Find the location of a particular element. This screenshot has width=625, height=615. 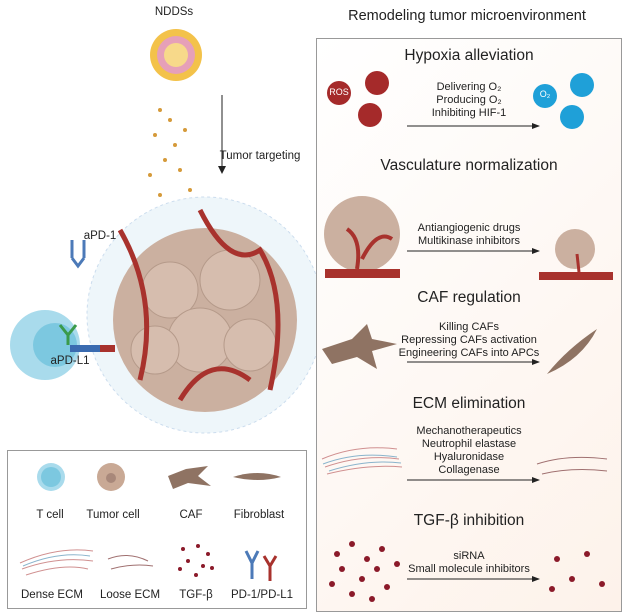

drug-release-dots is located at coordinates (170, 152).